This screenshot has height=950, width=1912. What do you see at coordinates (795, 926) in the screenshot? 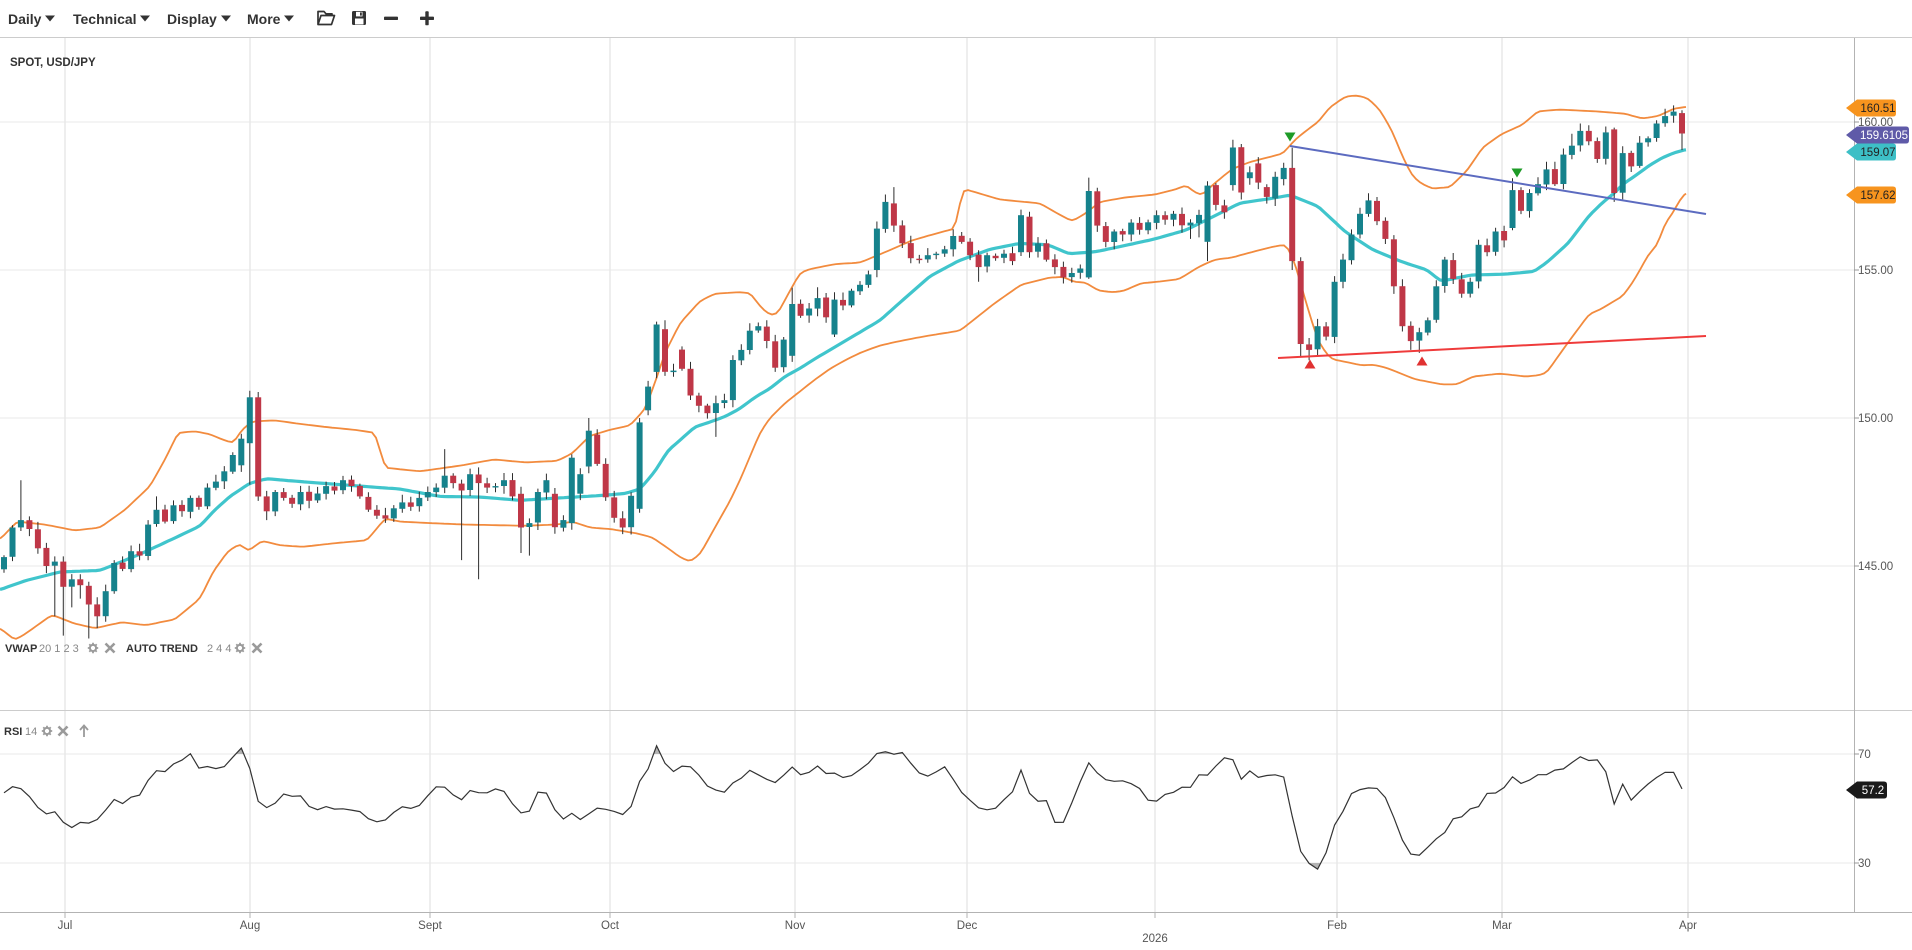
I see `svg-text: Nov` at bounding box center [795, 926].